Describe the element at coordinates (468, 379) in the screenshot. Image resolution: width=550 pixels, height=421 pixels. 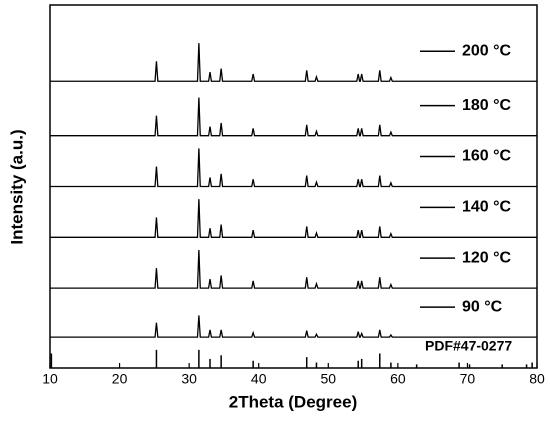
I see `x-tick-label: 70` at that location.